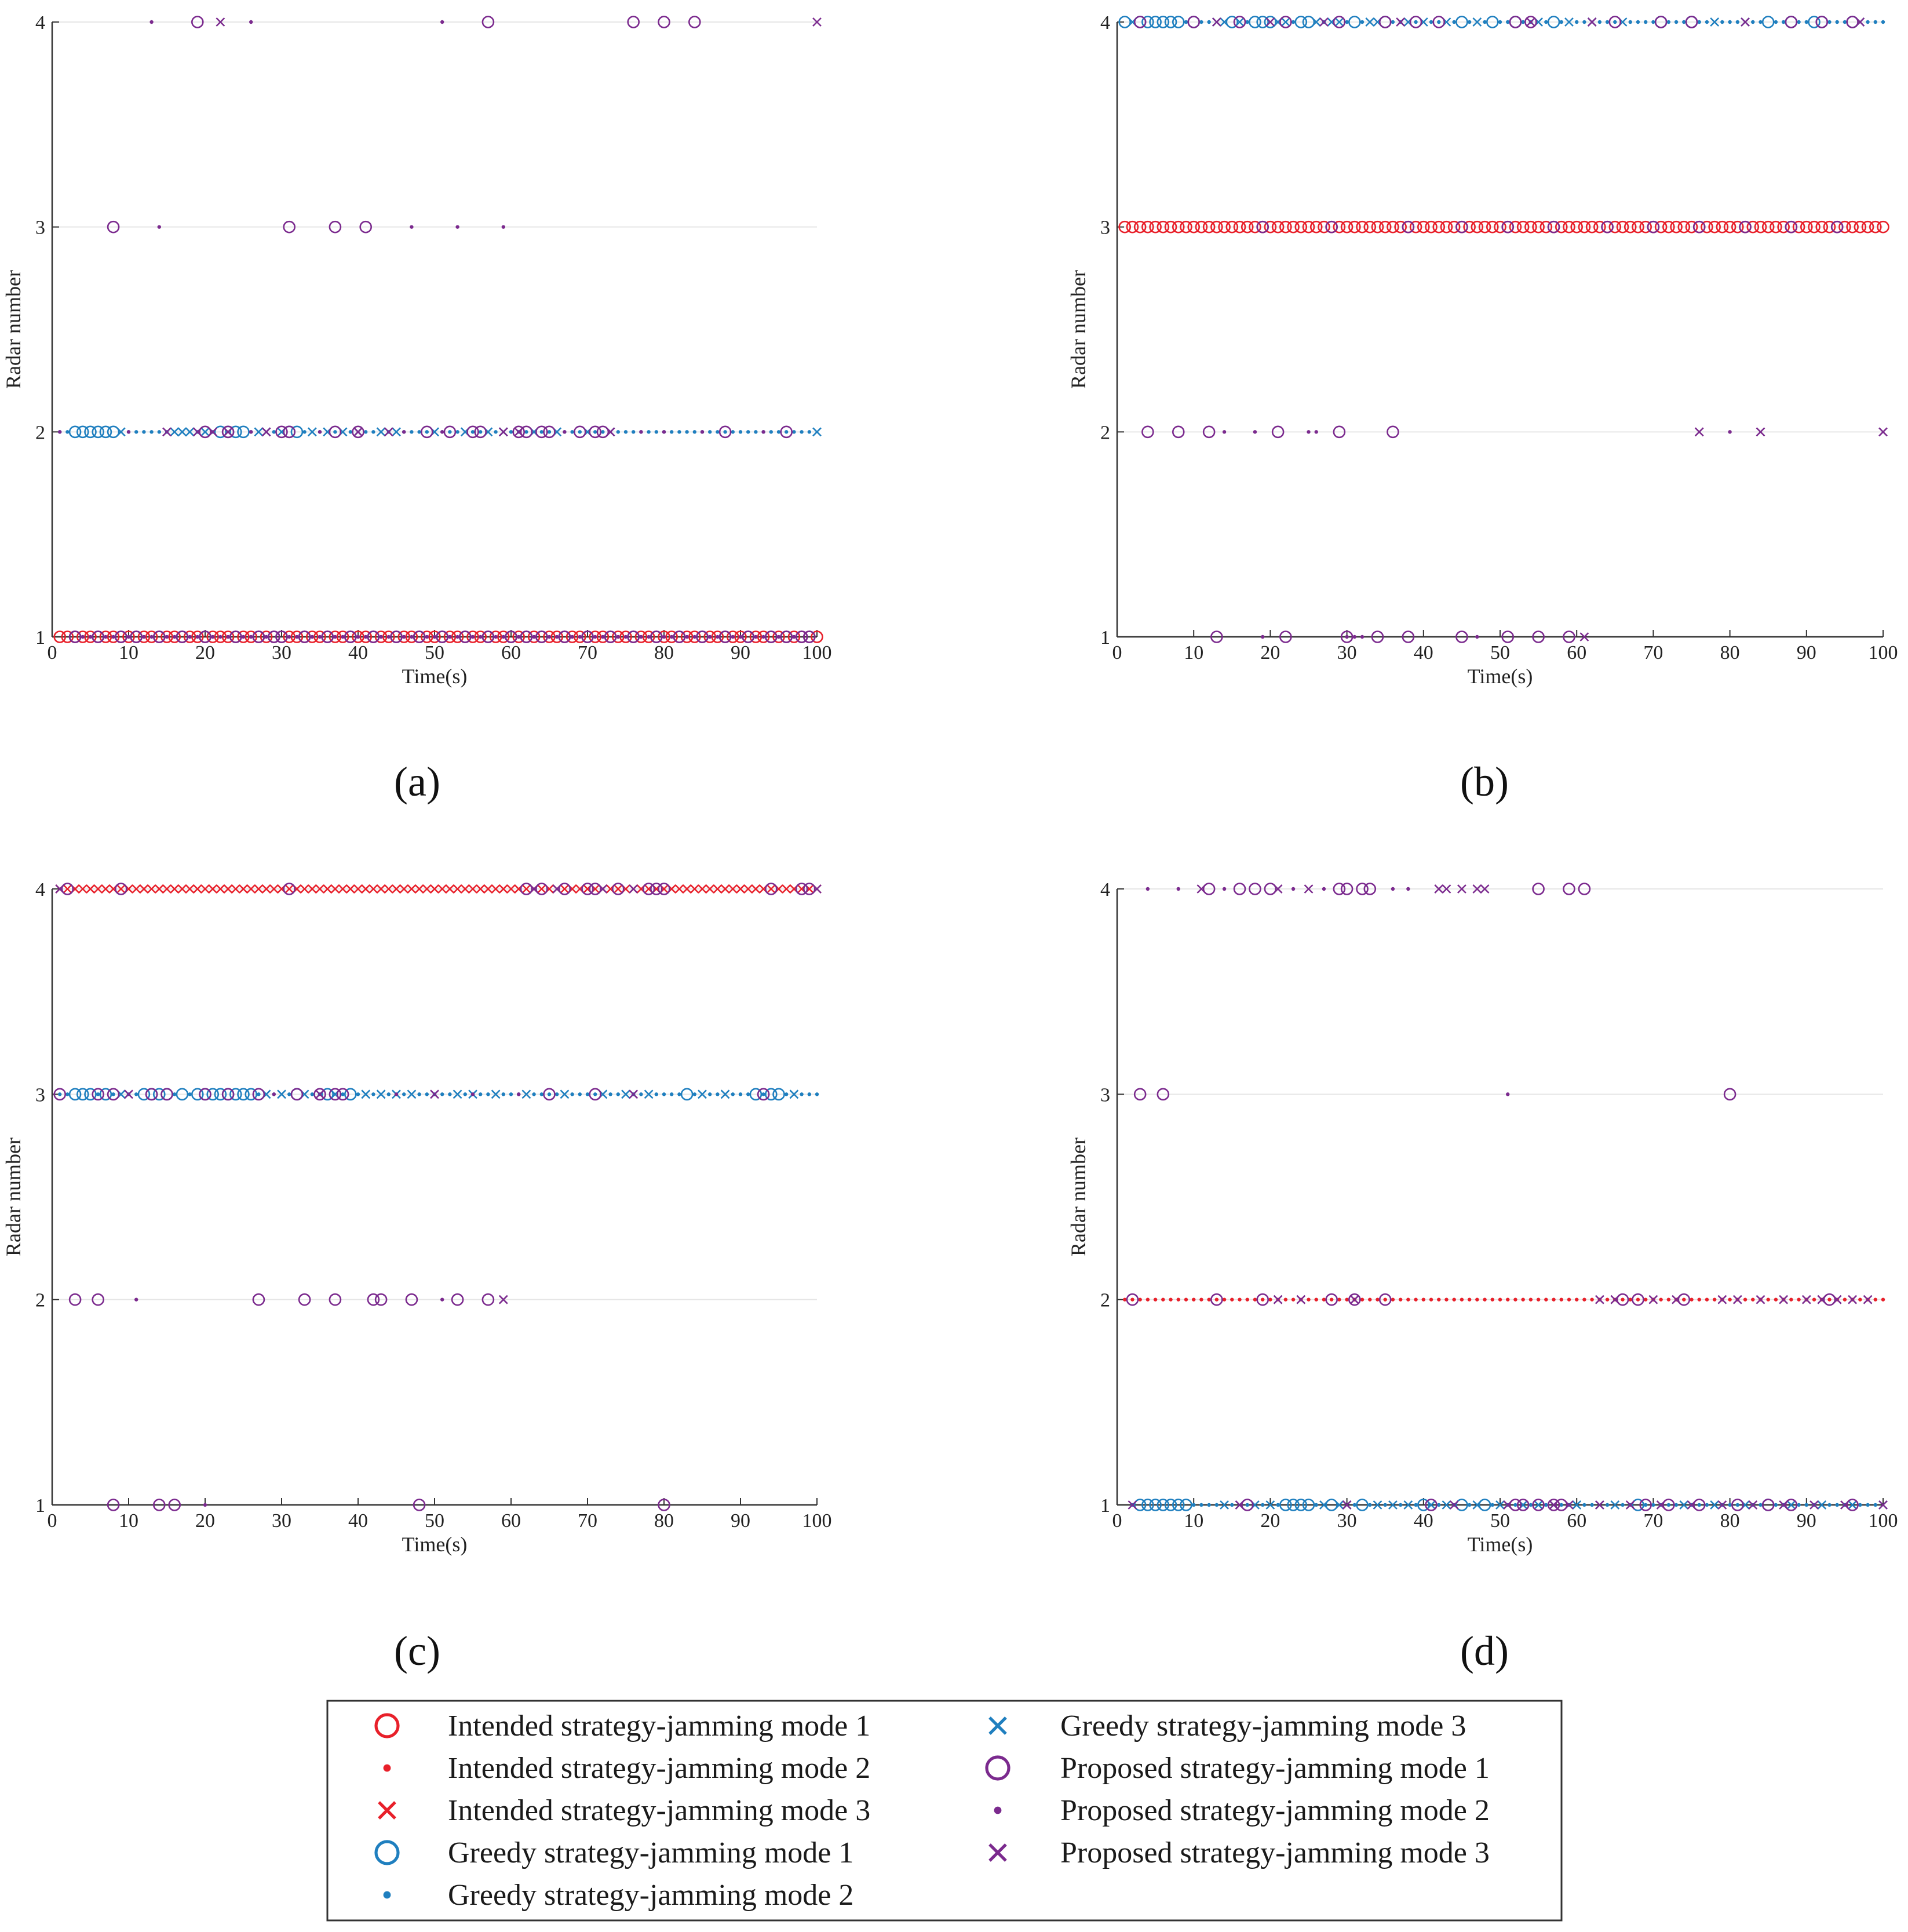 The height and width of the screenshot is (1932, 1908). Describe the element at coordinates (1729, 1094) in the screenshot. I see `panel-d-proposed-radar3-circle` at that location.